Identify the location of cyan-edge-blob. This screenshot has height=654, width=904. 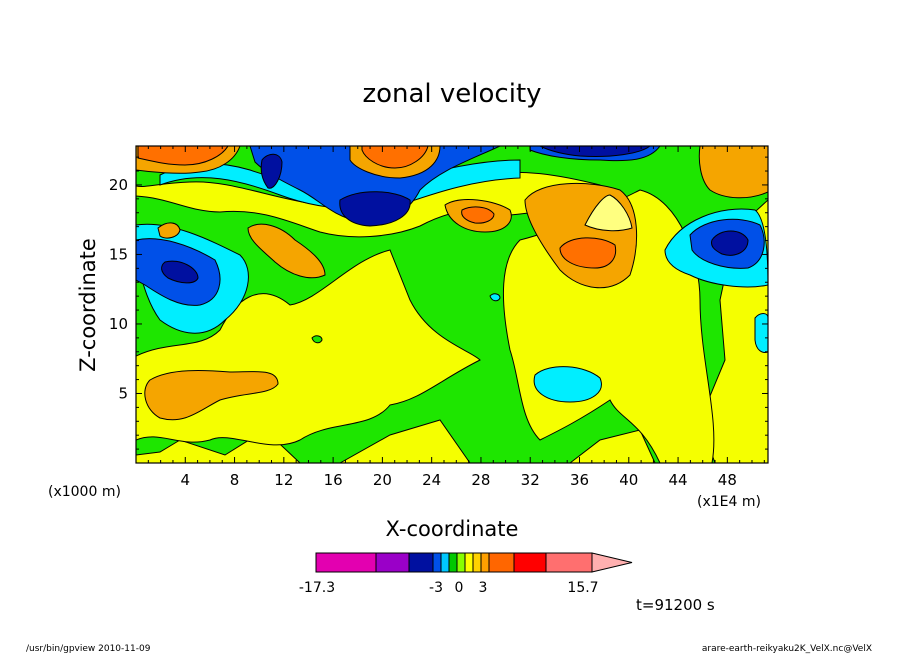
(761, 333).